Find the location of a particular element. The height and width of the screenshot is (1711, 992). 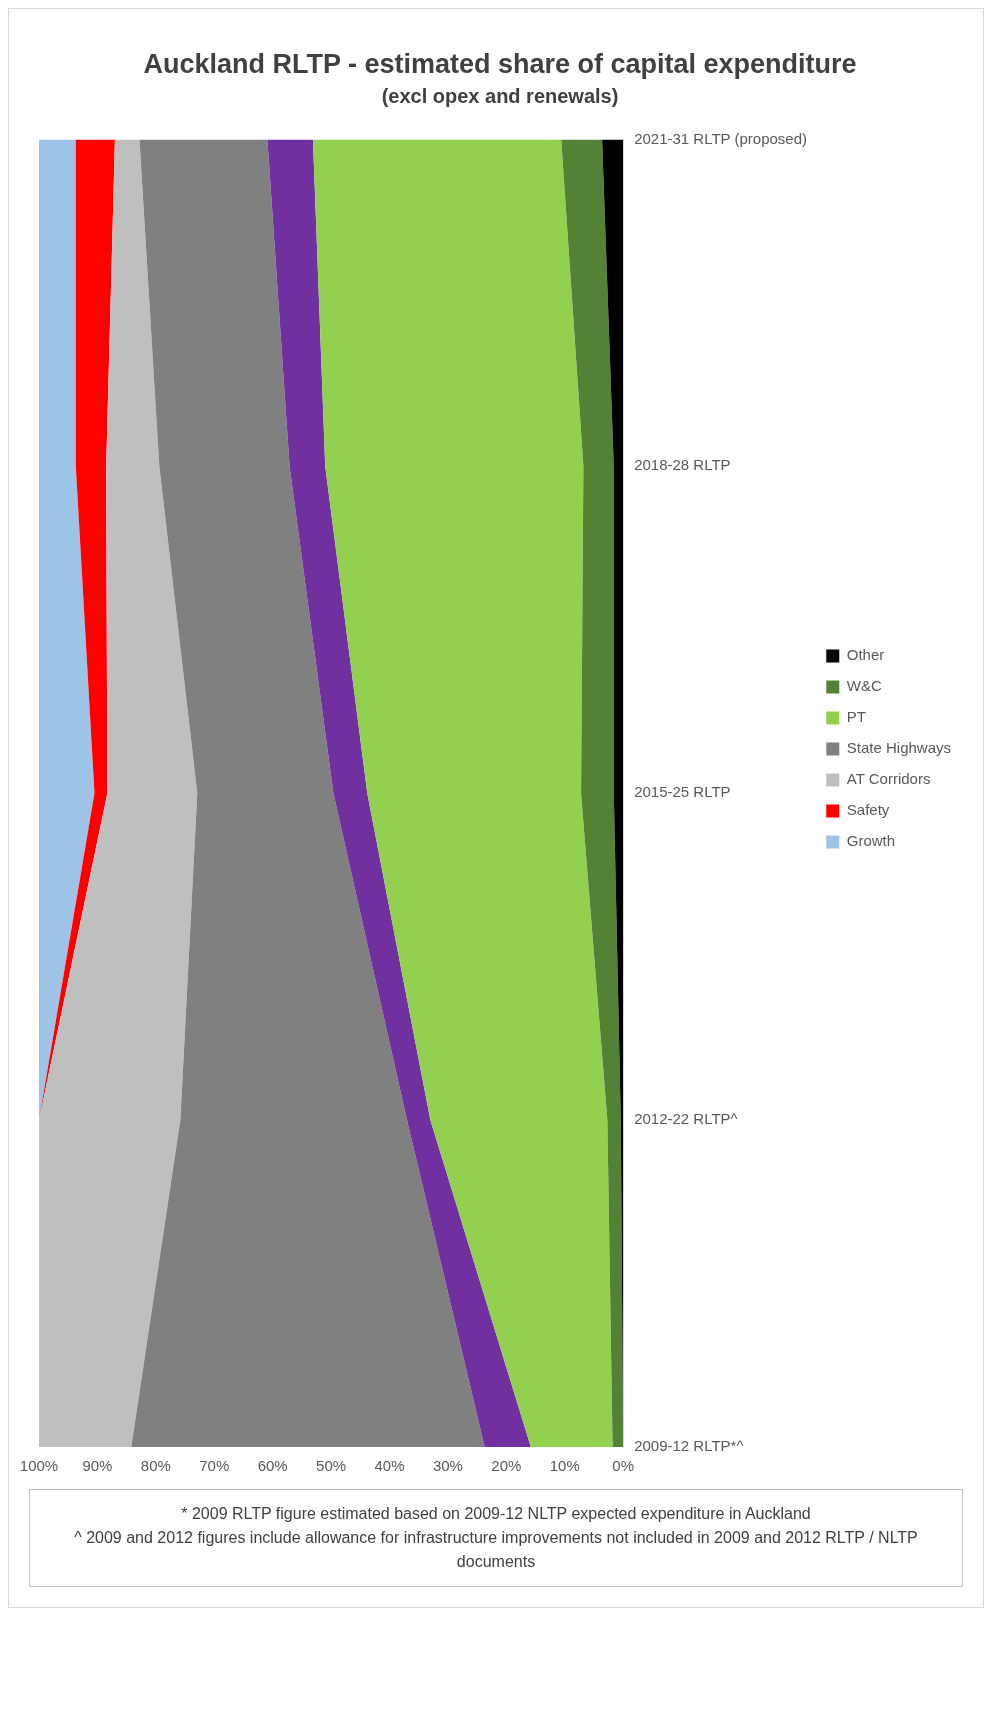

x-tick-label: 0% is located at coordinates (623, 1466).